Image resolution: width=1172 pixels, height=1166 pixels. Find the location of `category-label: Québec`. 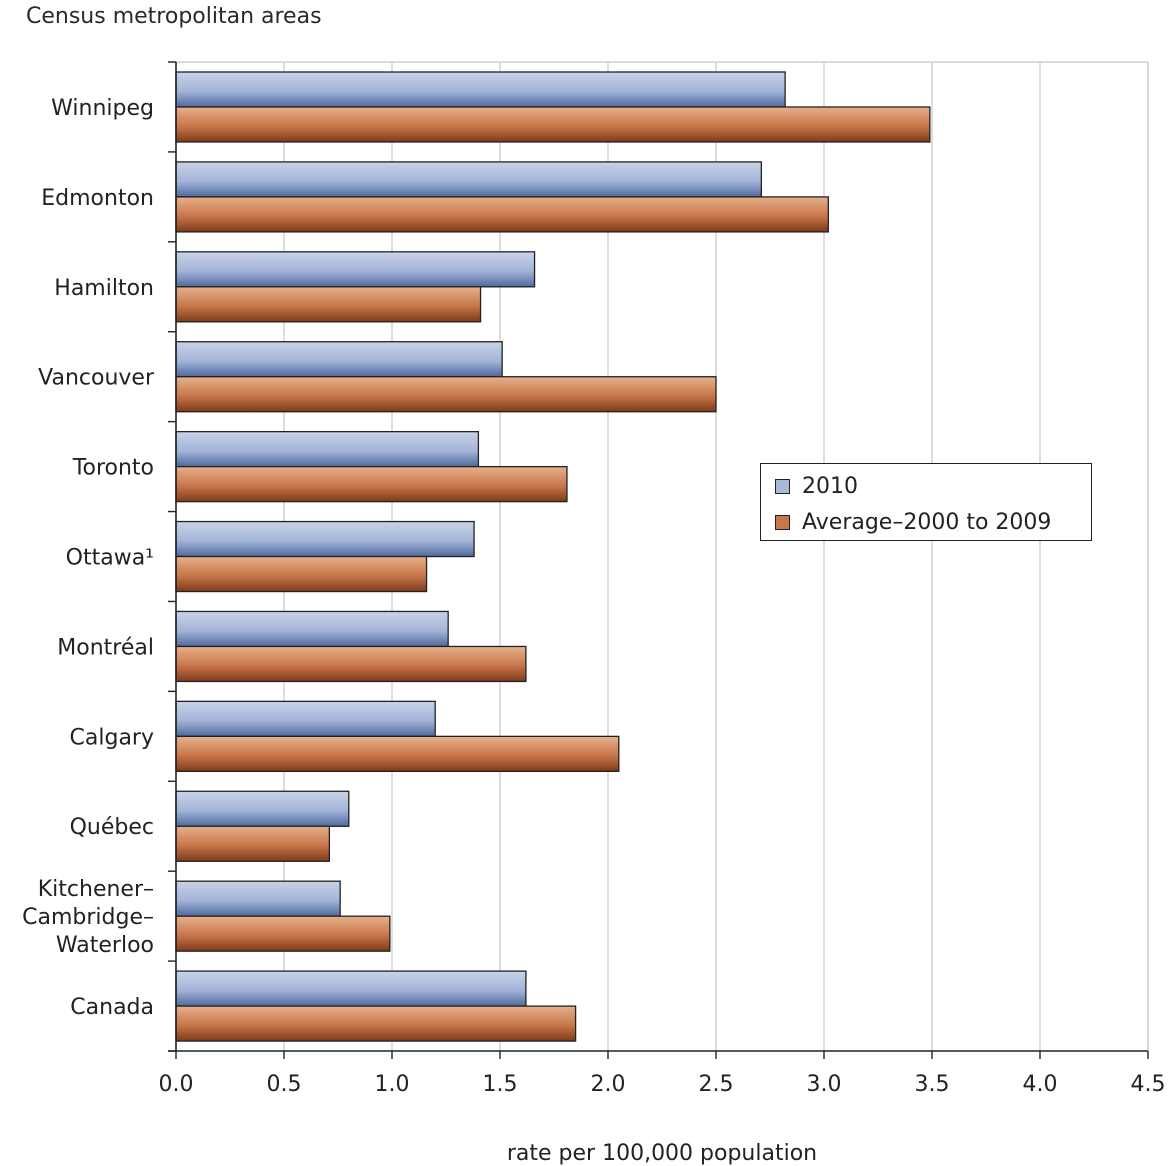

category-label: Québec is located at coordinates (112, 827).